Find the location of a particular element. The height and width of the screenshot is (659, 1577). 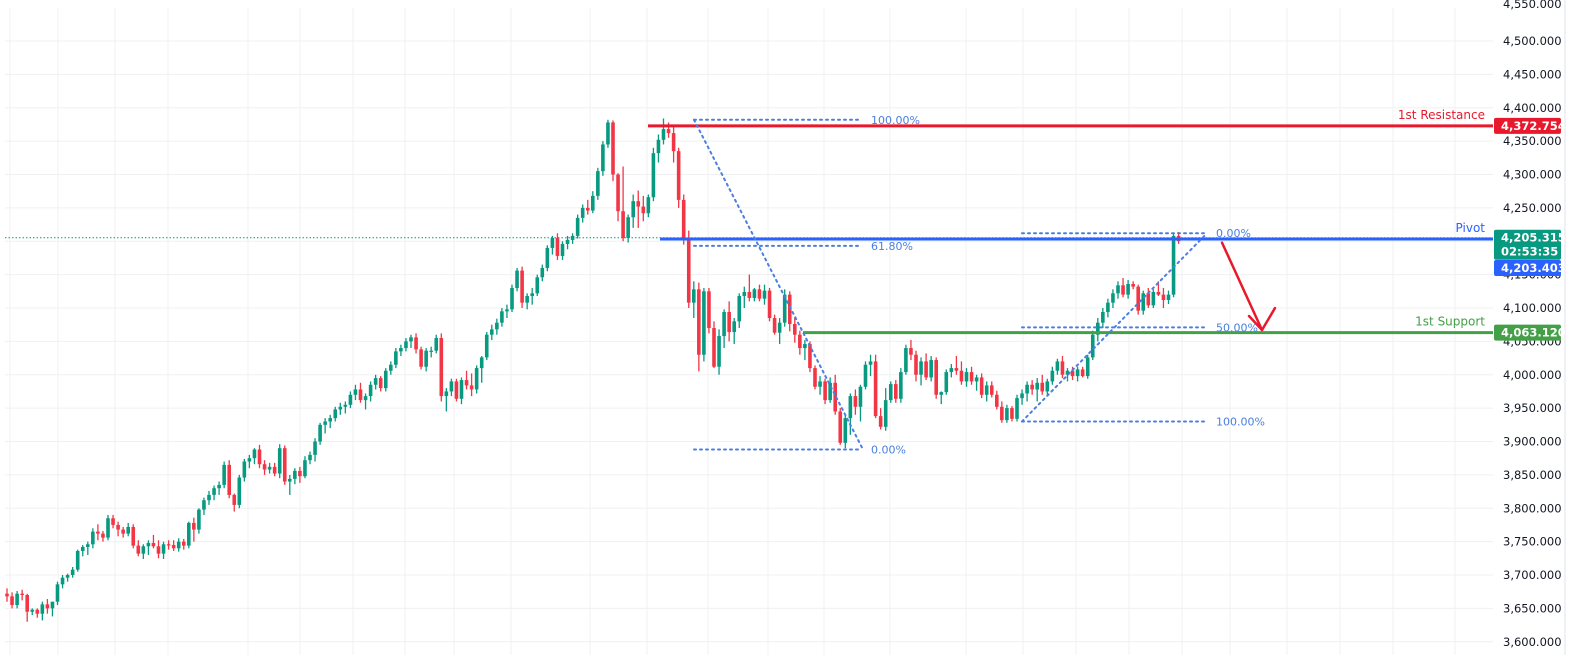

down-arrow-icon is located at coordinates (1242, 286).